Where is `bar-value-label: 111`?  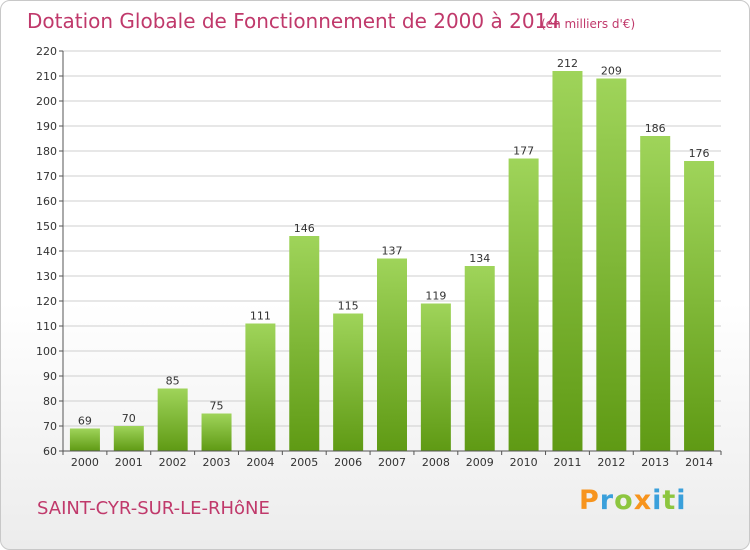
bar-value-label: 111 is located at coordinates (260, 316).